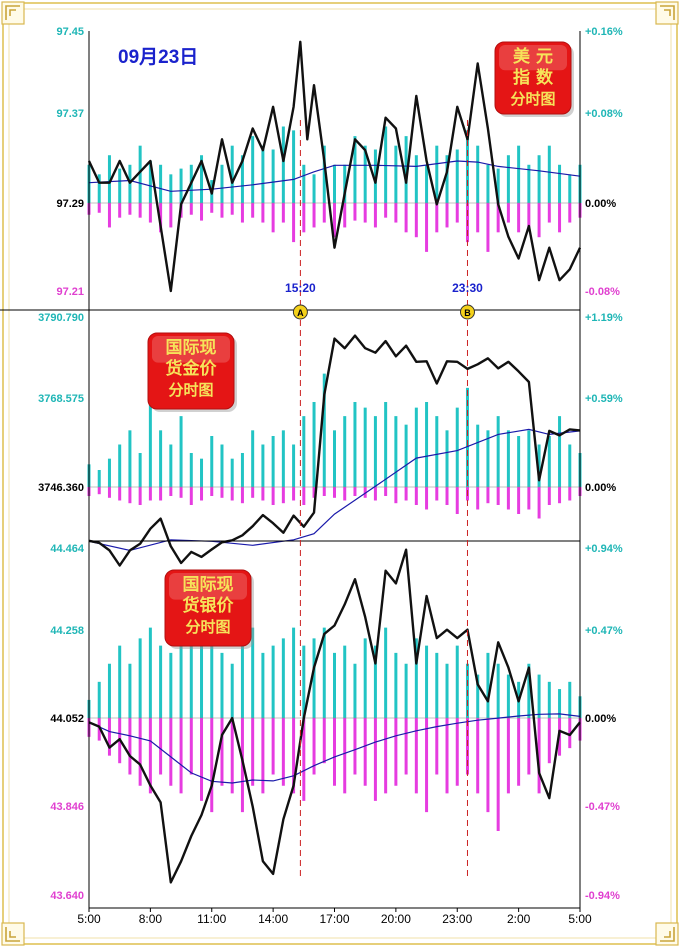 The height and width of the screenshot is (947, 680). What do you see at coordinates (519, 919) in the screenshot?
I see `x-tick-label: 2:00` at bounding box center [519, 919].